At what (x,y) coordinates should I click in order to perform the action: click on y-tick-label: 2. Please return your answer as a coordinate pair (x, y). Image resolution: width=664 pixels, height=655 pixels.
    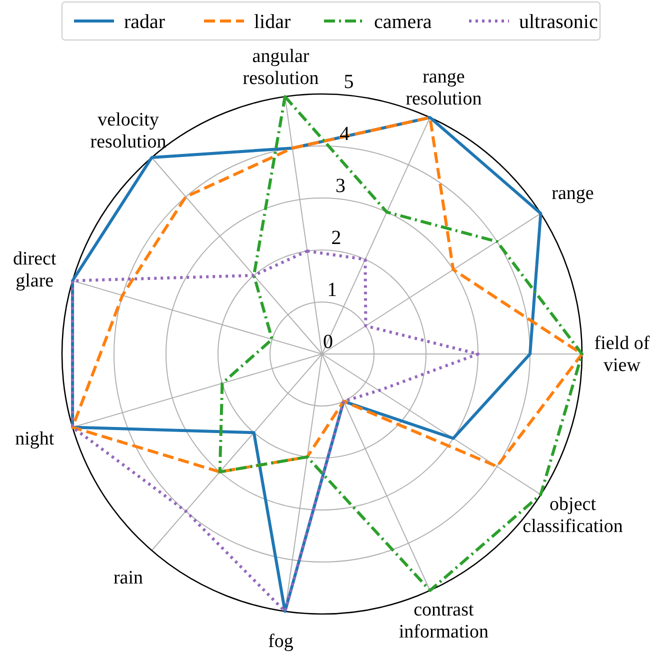
    Looking at the image, I should click on (336, 238).